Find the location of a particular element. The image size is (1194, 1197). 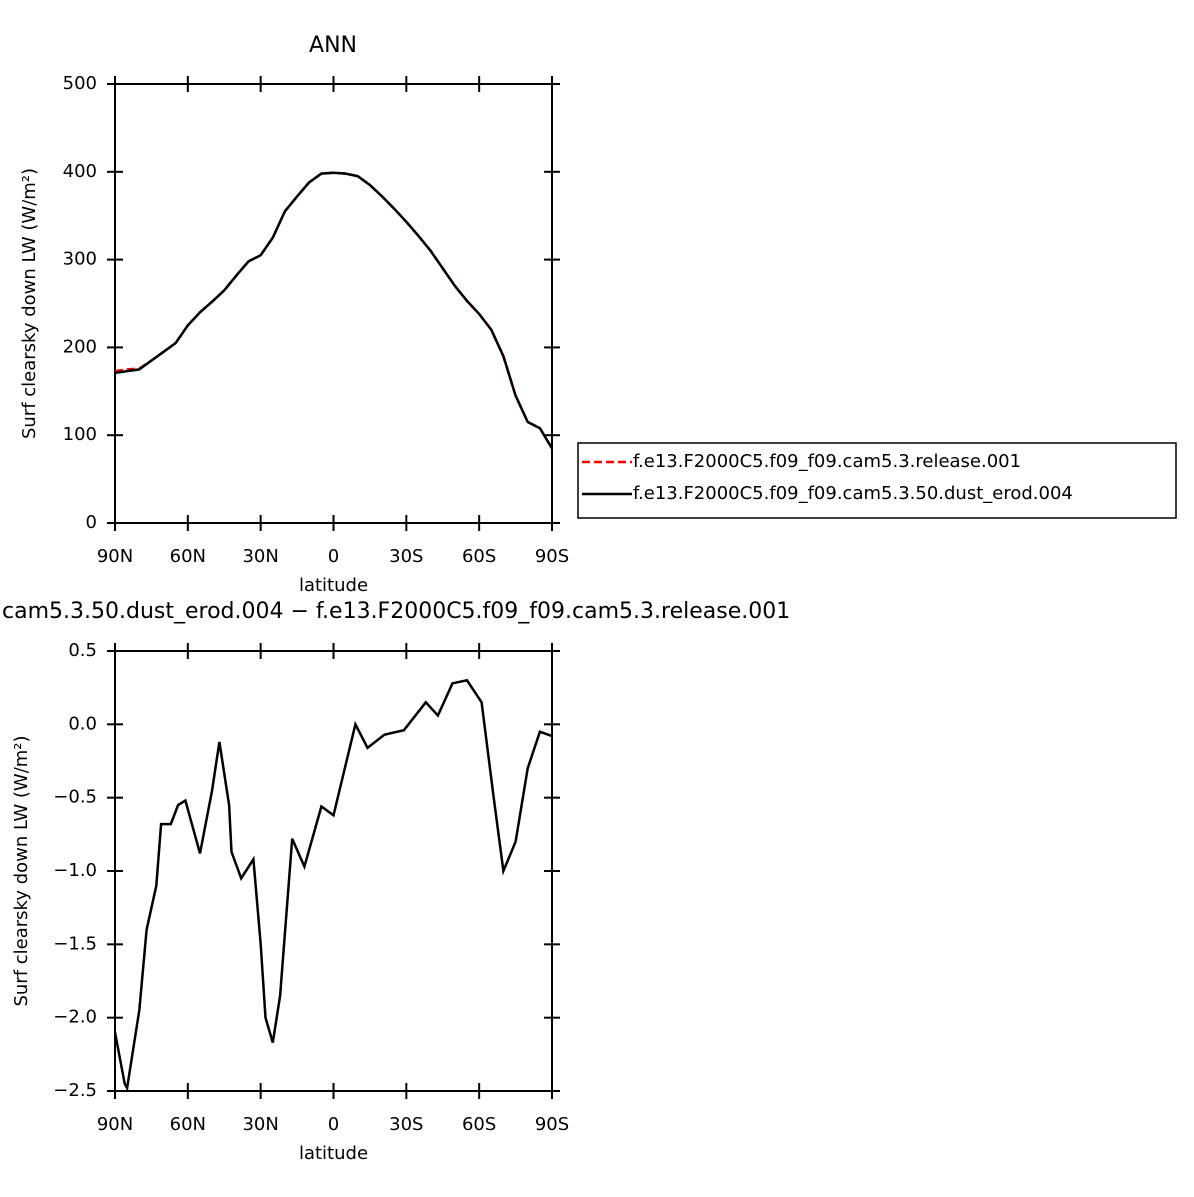

y-tick-label: −2.0 is located at coordinates (75, 1017).